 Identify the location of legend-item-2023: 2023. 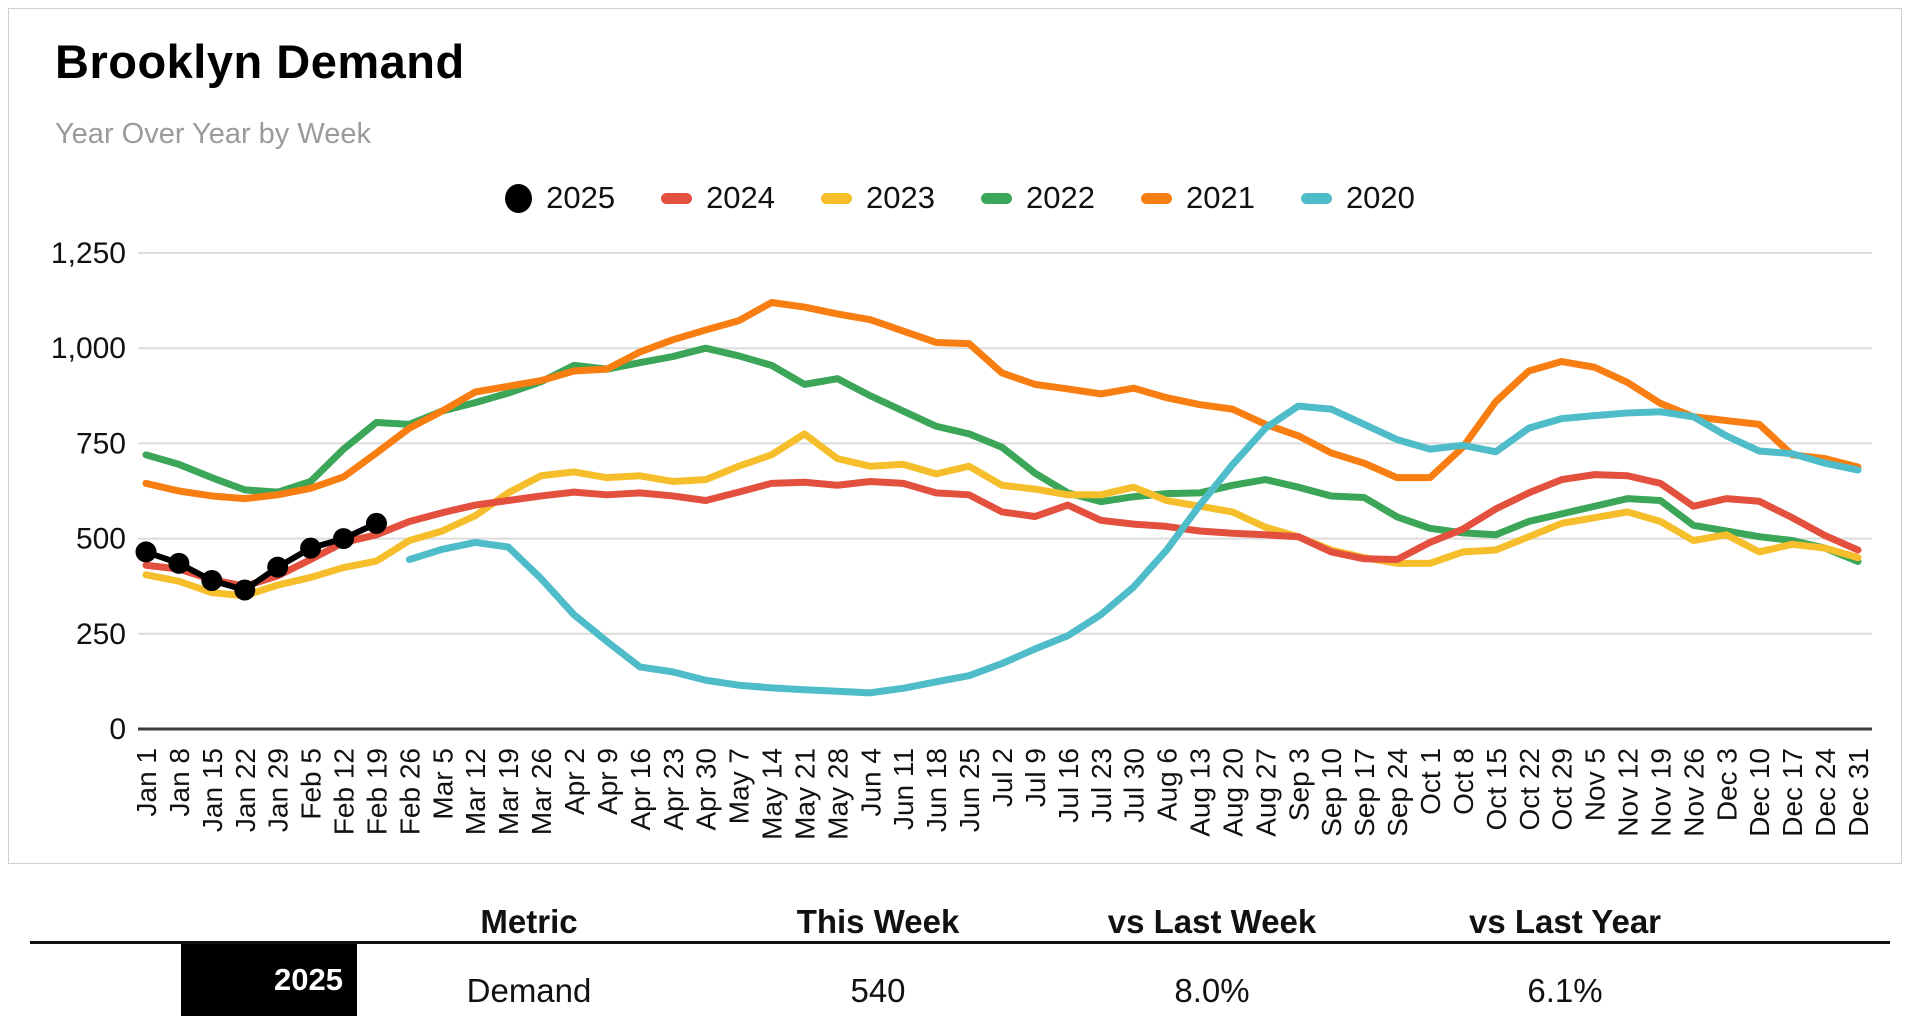
(878, 198).